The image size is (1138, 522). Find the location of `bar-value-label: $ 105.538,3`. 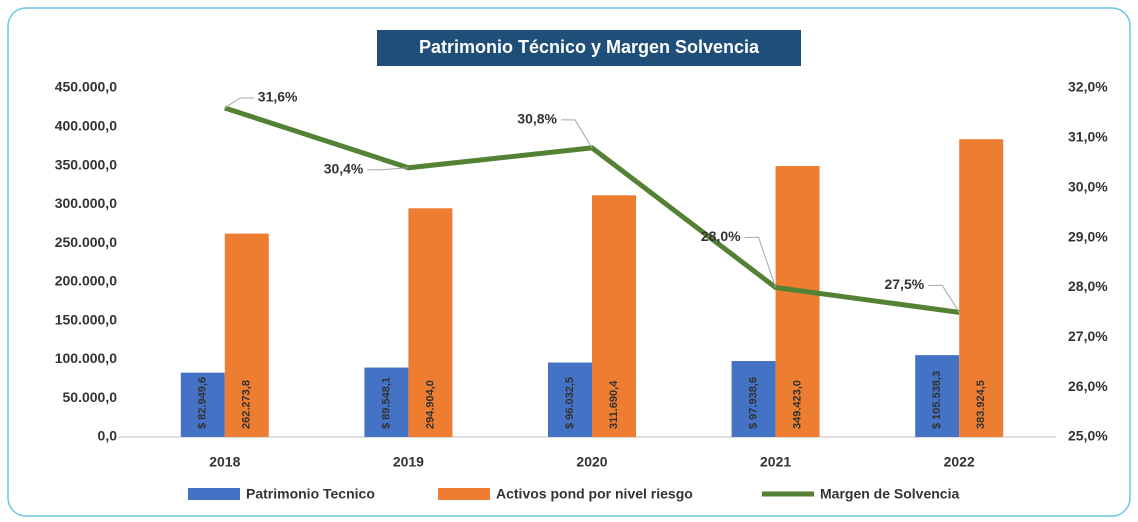

bar-value-label: $ 105.538,3 is located at coordinates (937, 400).